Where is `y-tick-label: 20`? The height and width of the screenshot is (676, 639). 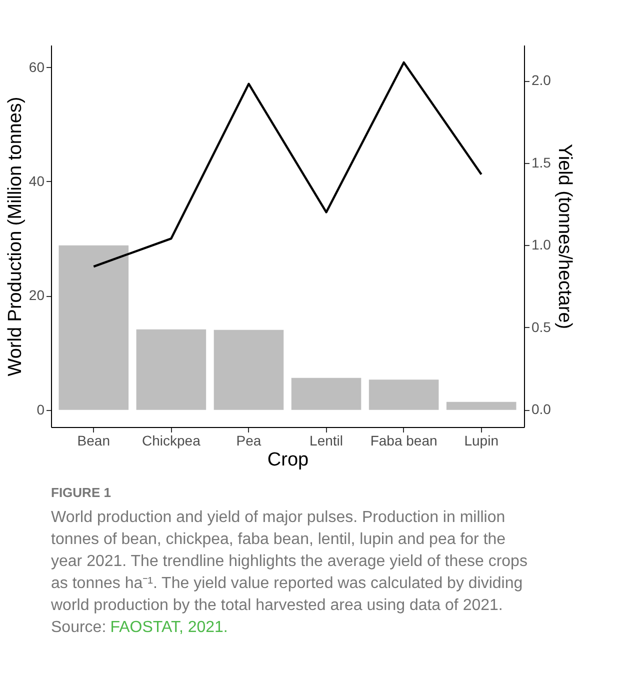
y-tick-label: 20 is located at coordinates (36, 295).